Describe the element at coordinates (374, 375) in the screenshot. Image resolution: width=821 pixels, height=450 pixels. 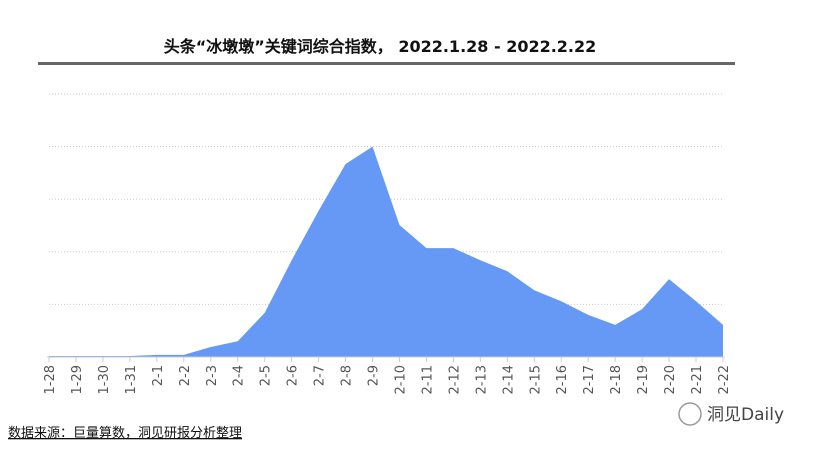
I see `x-tick-label: 2-9` at that location.